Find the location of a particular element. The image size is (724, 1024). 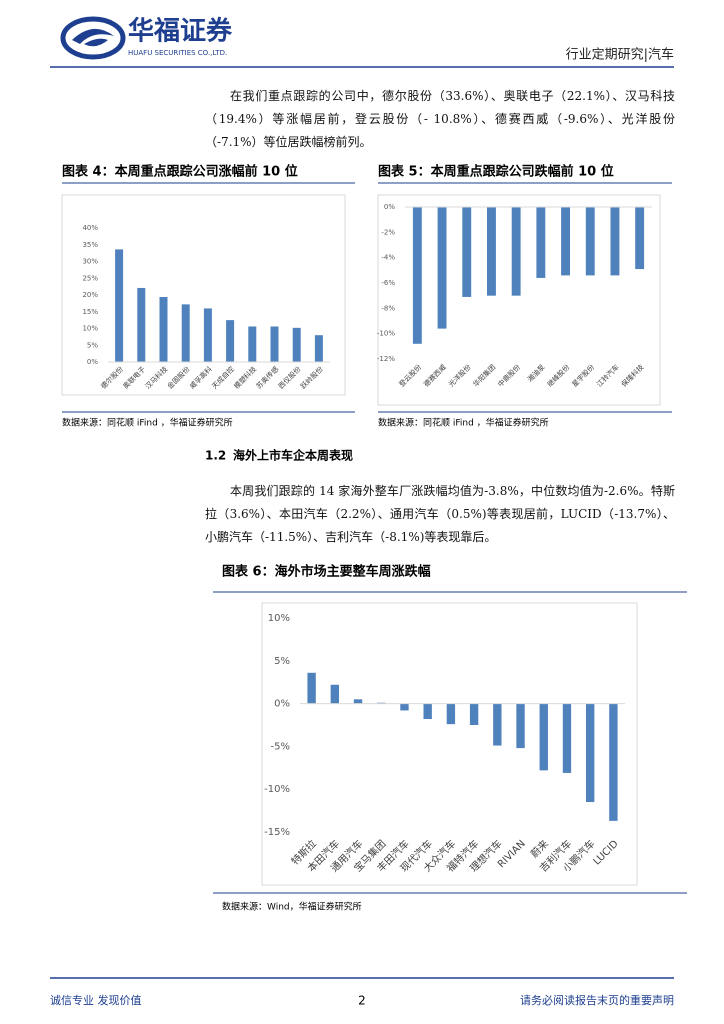

report-type: 行业定期研究|汽车 is located at coordinates (620, 55).